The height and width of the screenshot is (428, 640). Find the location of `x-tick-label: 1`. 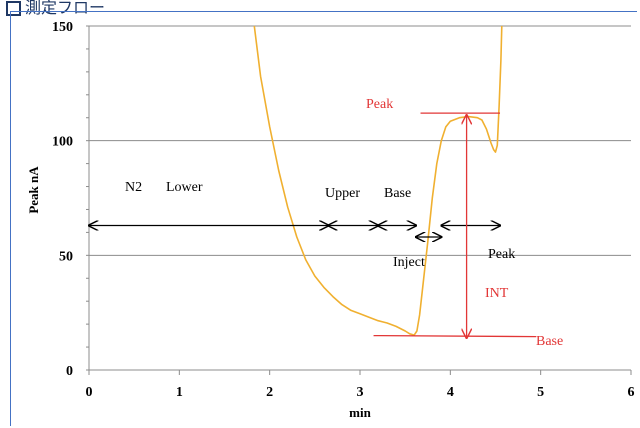

x-tick-label: 1 is located at coordinates (179, 392).